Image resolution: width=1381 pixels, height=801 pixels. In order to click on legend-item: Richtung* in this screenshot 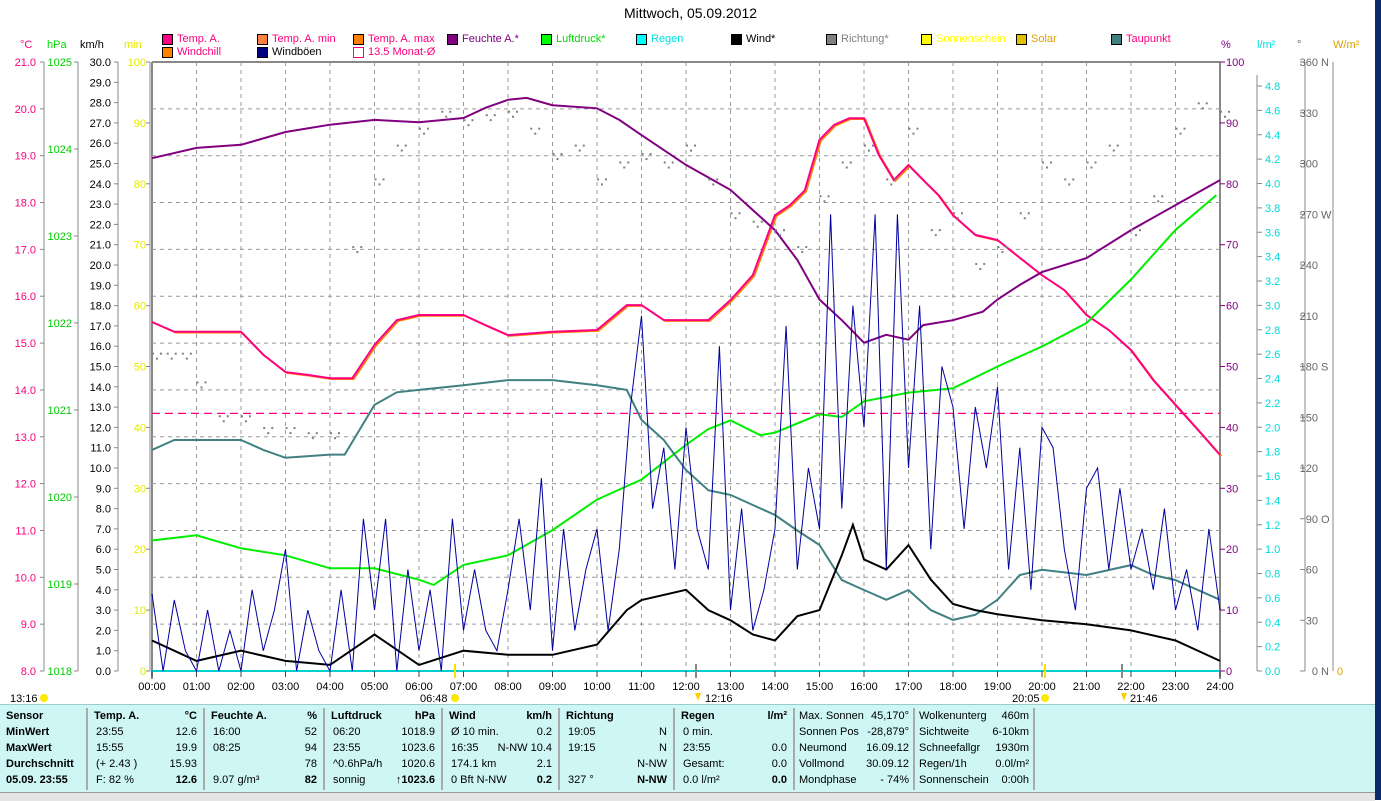, I will do `click(857, 39)`.